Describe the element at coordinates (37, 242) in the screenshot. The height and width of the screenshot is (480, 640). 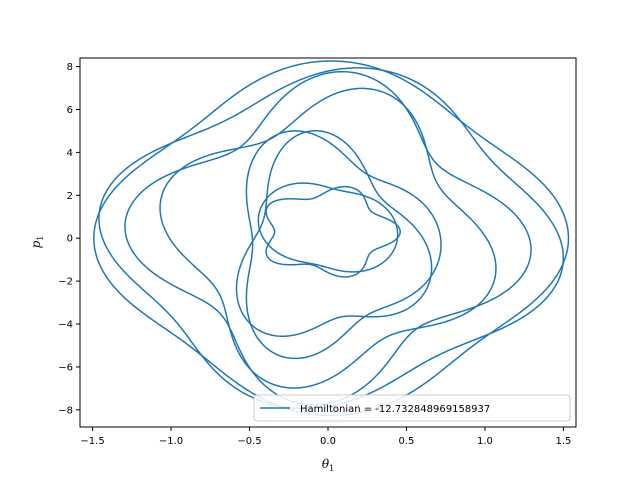
I see `y-axis-label: p1` at that location.